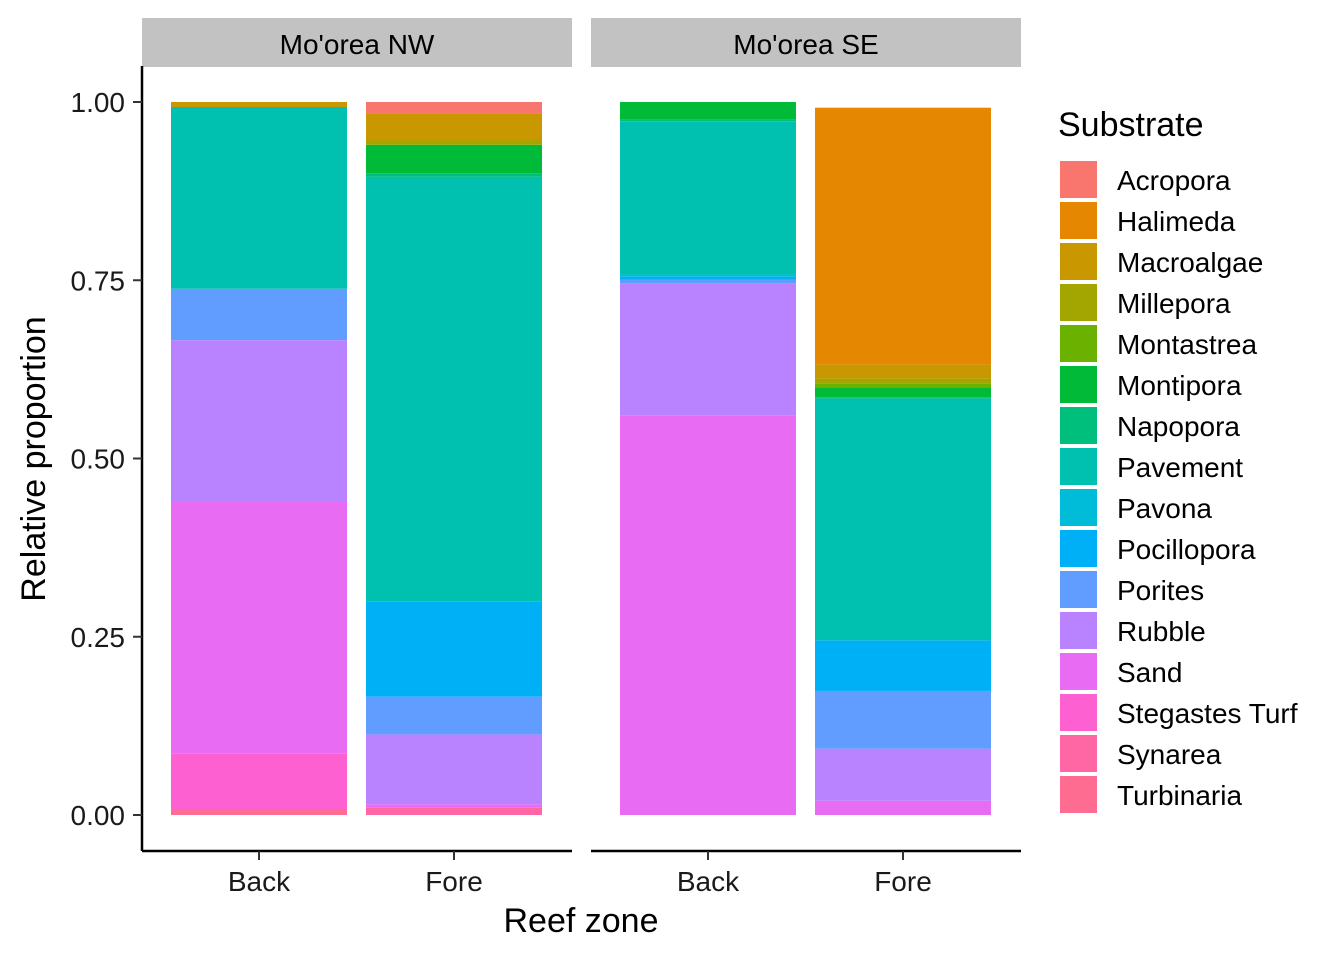 The height and width of the screenshot is (960, 1344). I want to click on bar-segment-turbinaria, so click(259, 812).